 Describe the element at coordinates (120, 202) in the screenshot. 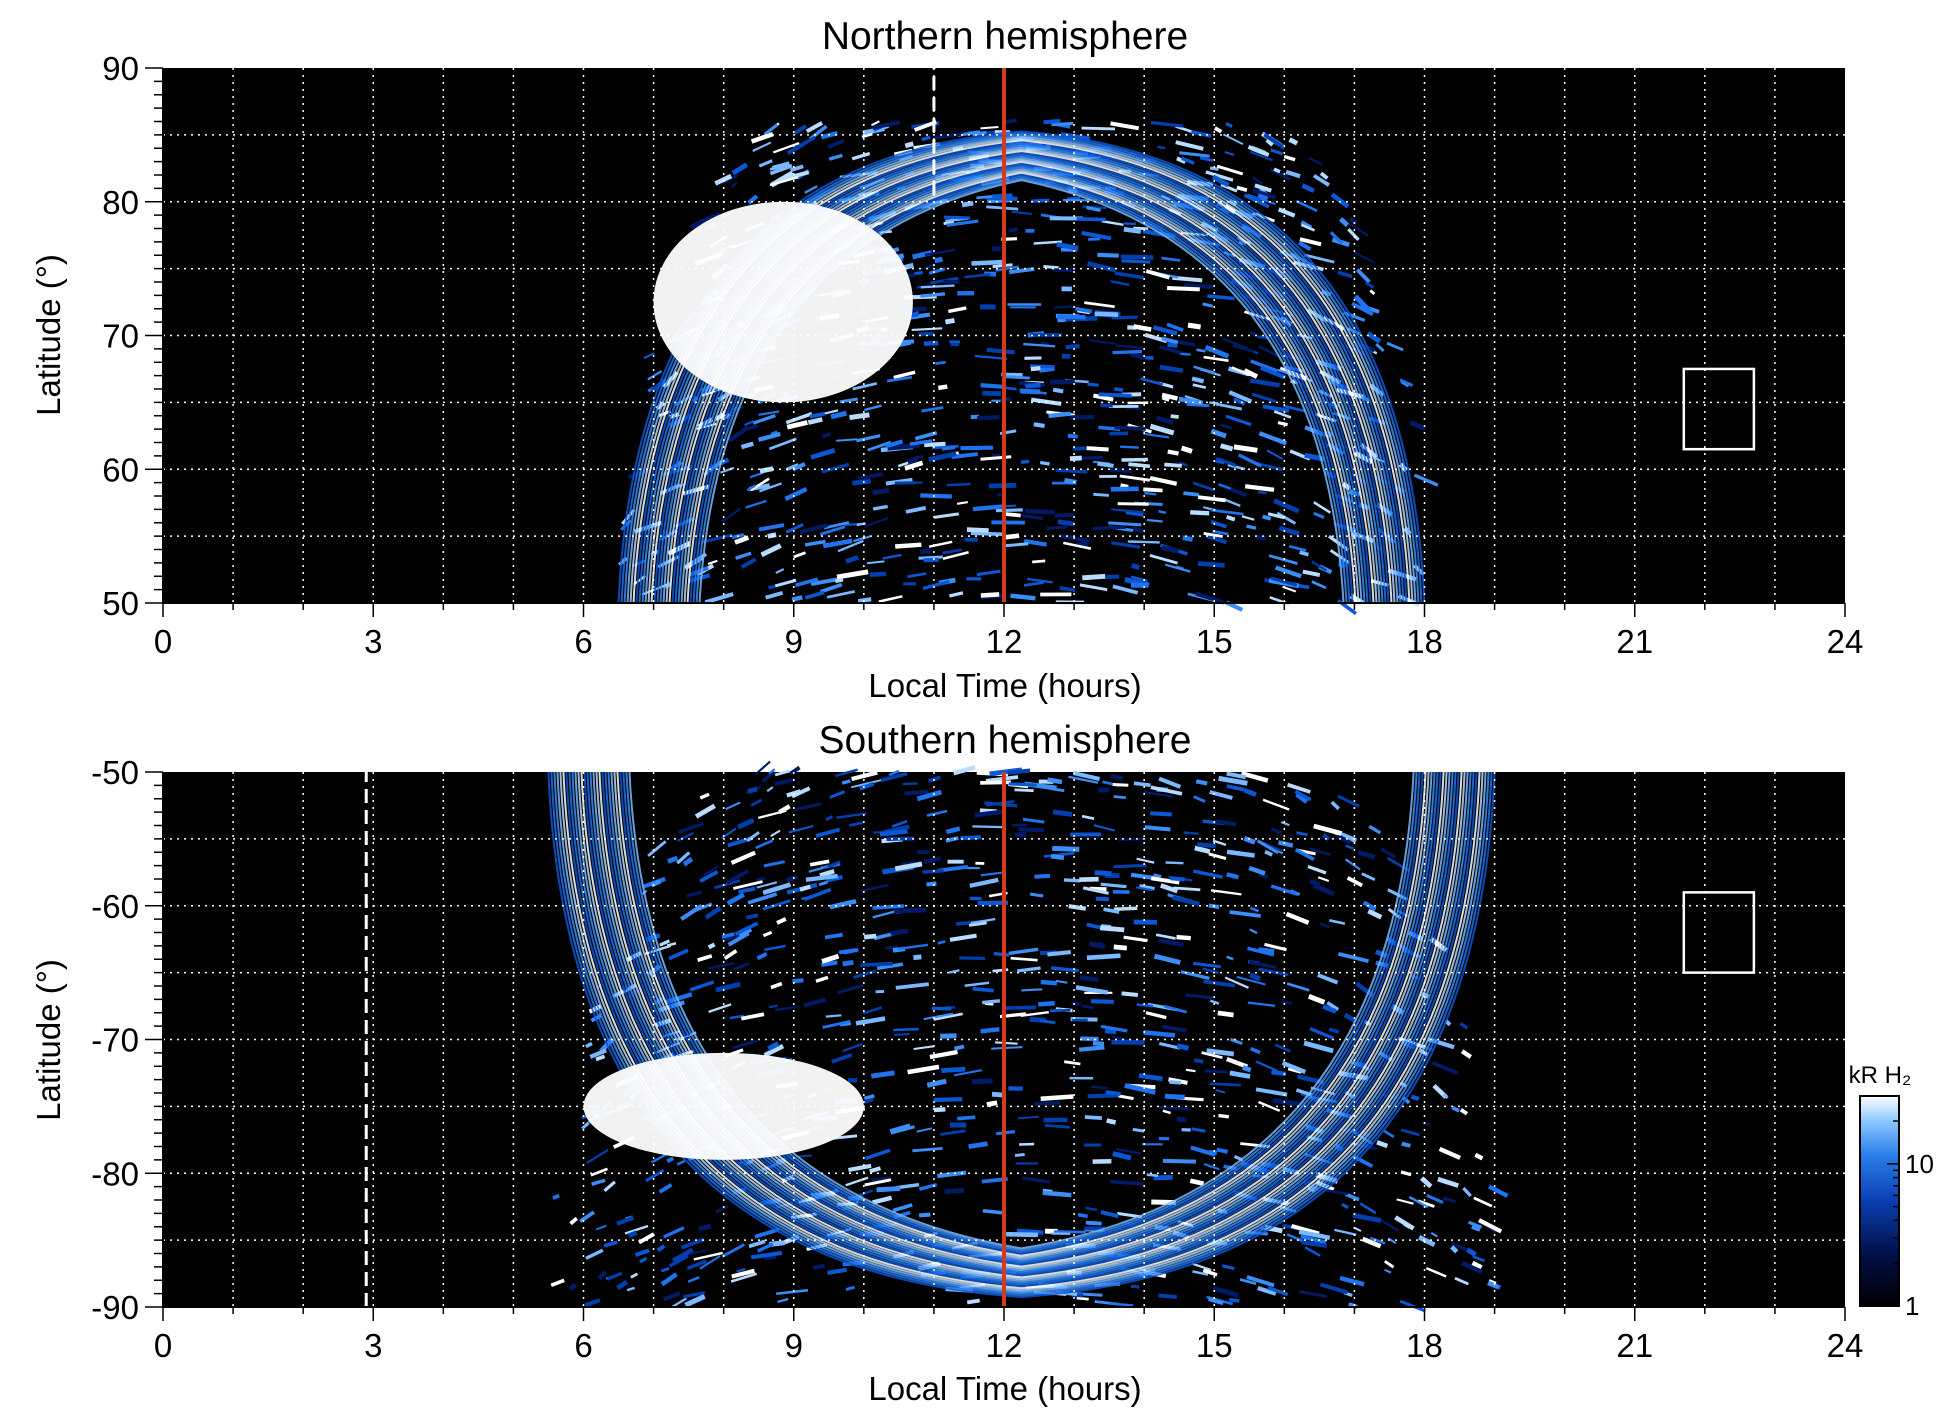

I see `y-tick-label: 80` at that location.